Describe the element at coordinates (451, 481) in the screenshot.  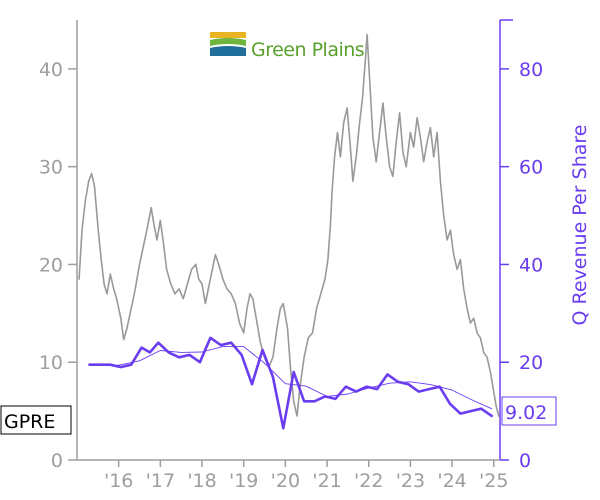
I see `x-axis-tick-label: '24` at that location.